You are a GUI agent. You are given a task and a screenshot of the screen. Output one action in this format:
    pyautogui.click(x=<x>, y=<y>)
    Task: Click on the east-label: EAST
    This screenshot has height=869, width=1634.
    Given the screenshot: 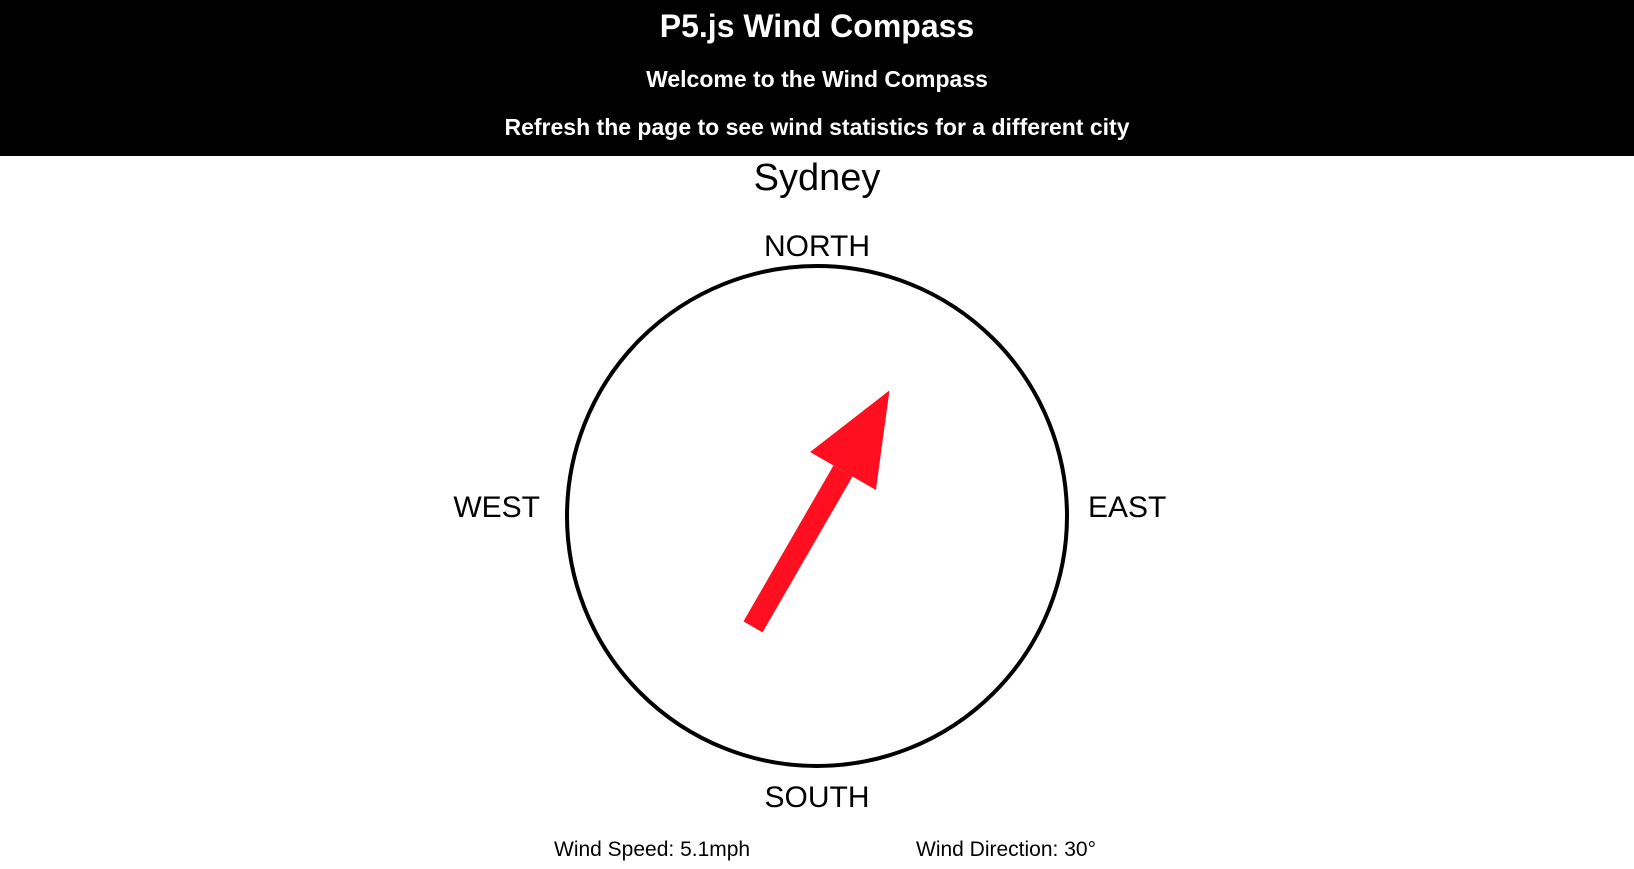 What is the action you would take?
    pyautogui.click(x=1127, y=507)
    